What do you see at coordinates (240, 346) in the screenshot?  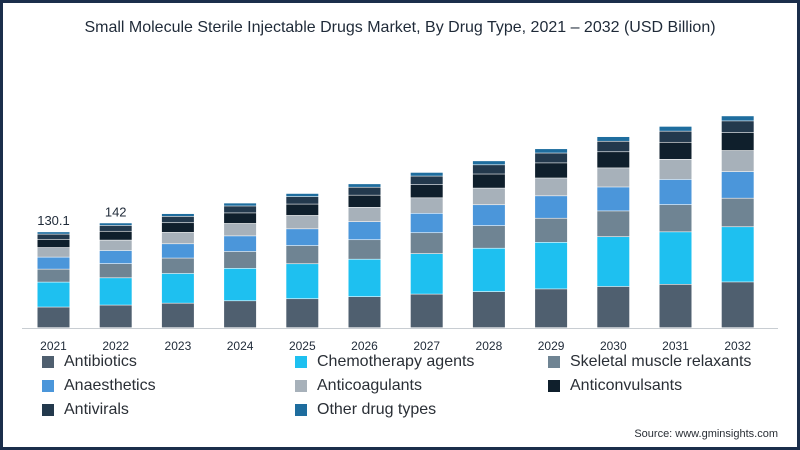 I see `x-tick-label: 2024` at bounding box center [240, 346].